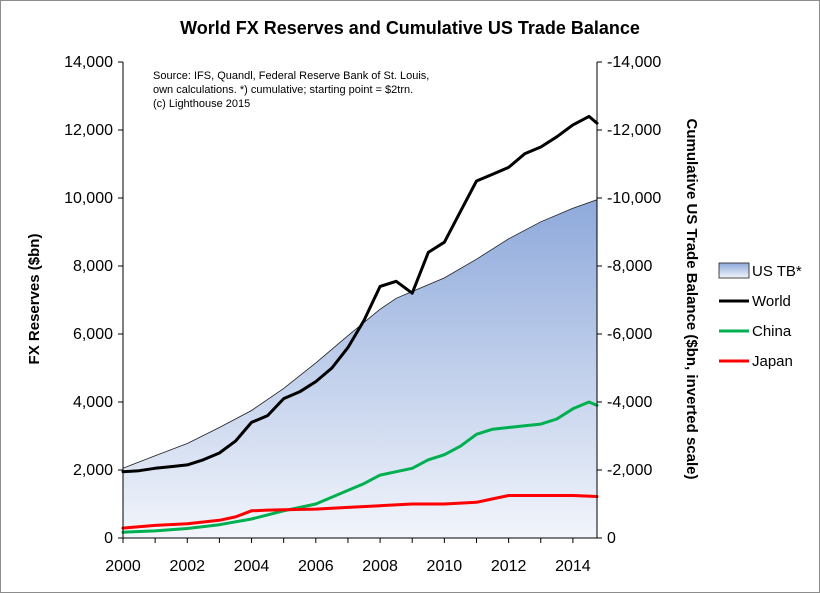 Image resolution: width=820 pixels, height=593 pixels. Describe the element at coordinates (34, 299) in the screenshot. I see `y-axis-title: FX Reserves ($bn)` at that location.